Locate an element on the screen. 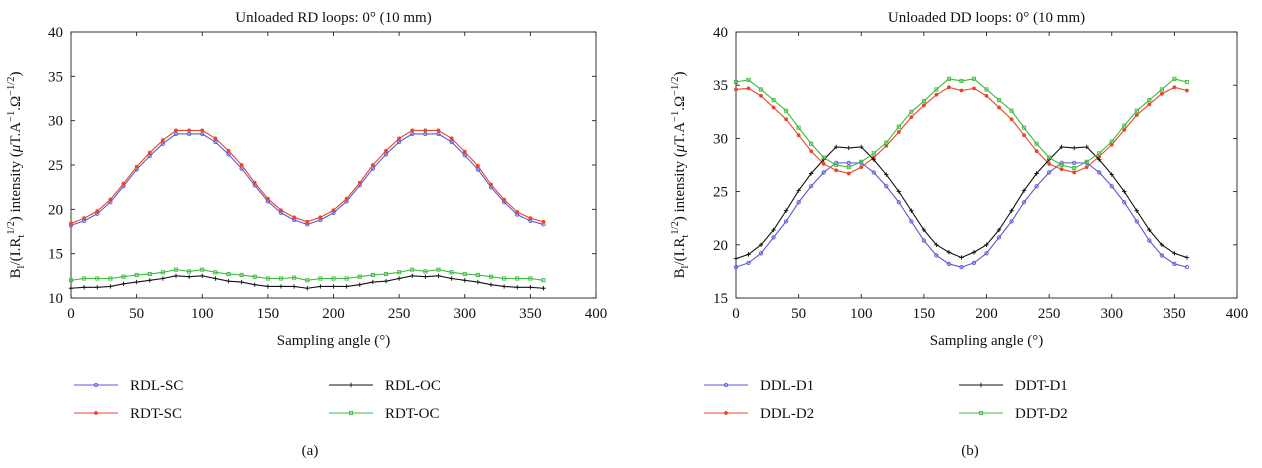 Image resolution: width=1262 pixels, height=468 pixels. legend-label: DDT-D2 is located at coordinates (1041, 414).